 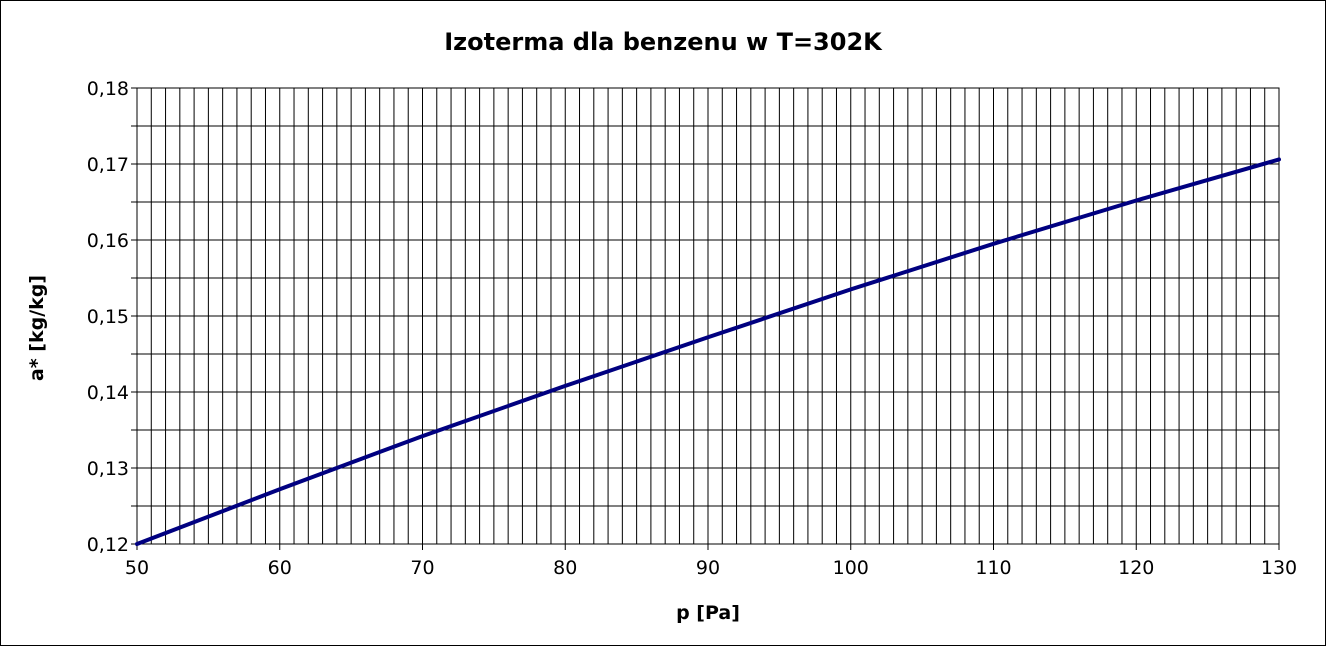 I want to click on y-tick-label: 0,16, so click(x=108, y=241).